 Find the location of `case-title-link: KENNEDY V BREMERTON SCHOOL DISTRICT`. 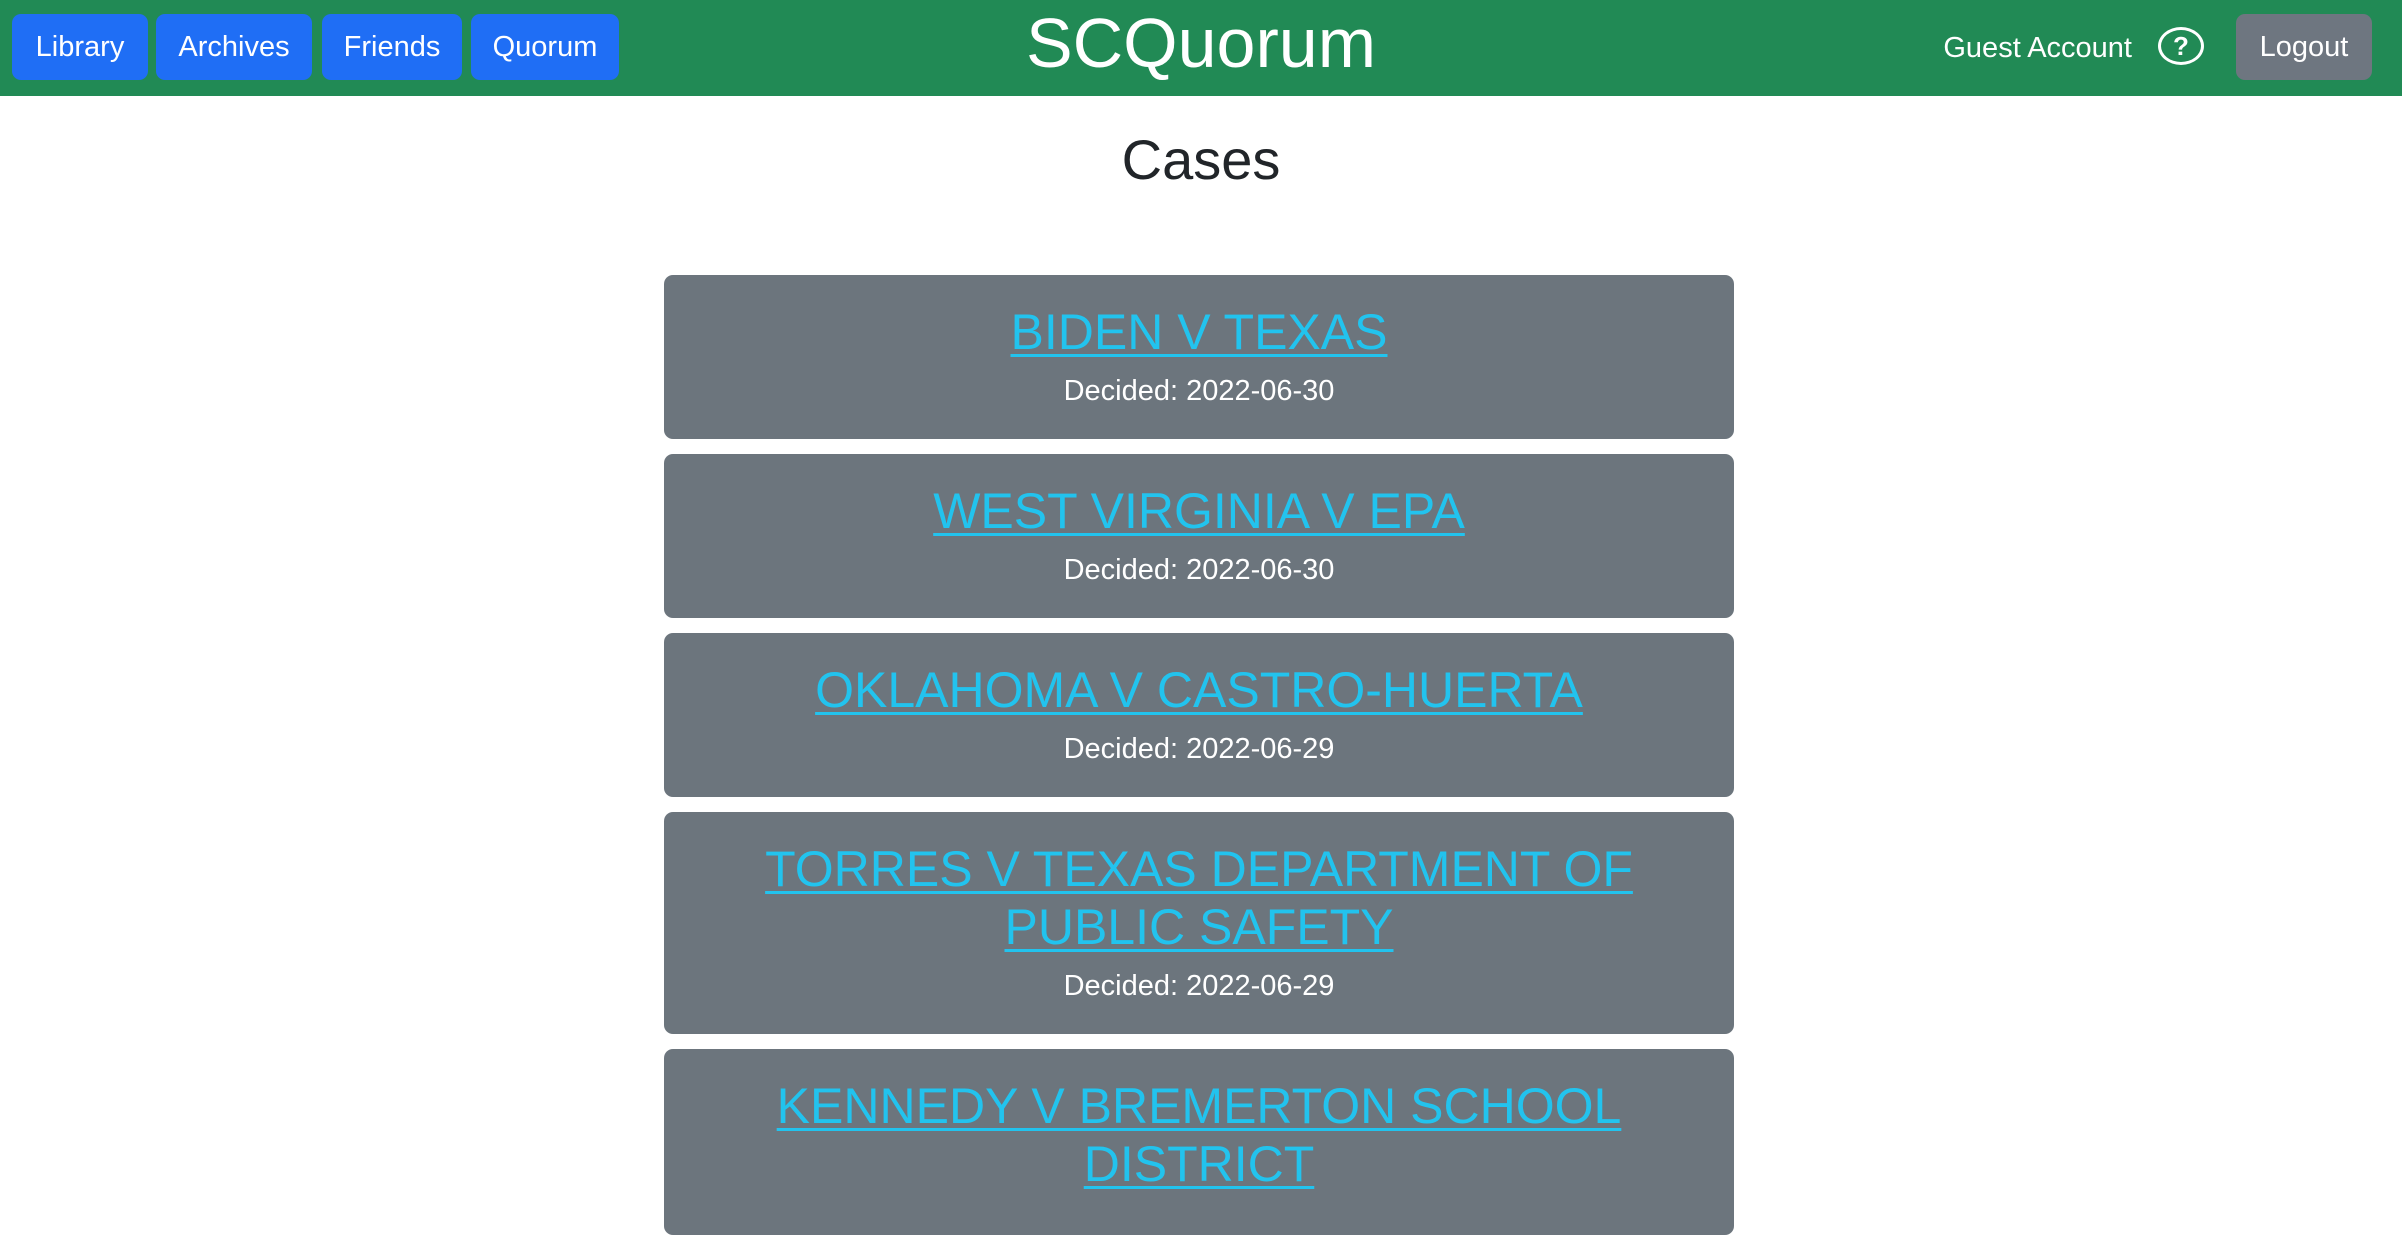

case-title-link: KENNEDY V BREMERTON SCHOOL DISTRICT is located at coordinates (1199, 1135).